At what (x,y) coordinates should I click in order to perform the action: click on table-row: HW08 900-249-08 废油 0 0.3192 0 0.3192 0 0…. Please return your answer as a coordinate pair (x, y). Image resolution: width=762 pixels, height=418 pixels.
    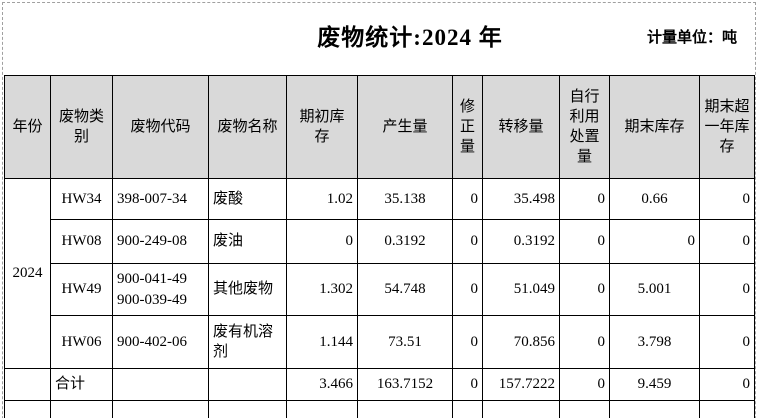
    Looking at the image, I should click on (380, 241).